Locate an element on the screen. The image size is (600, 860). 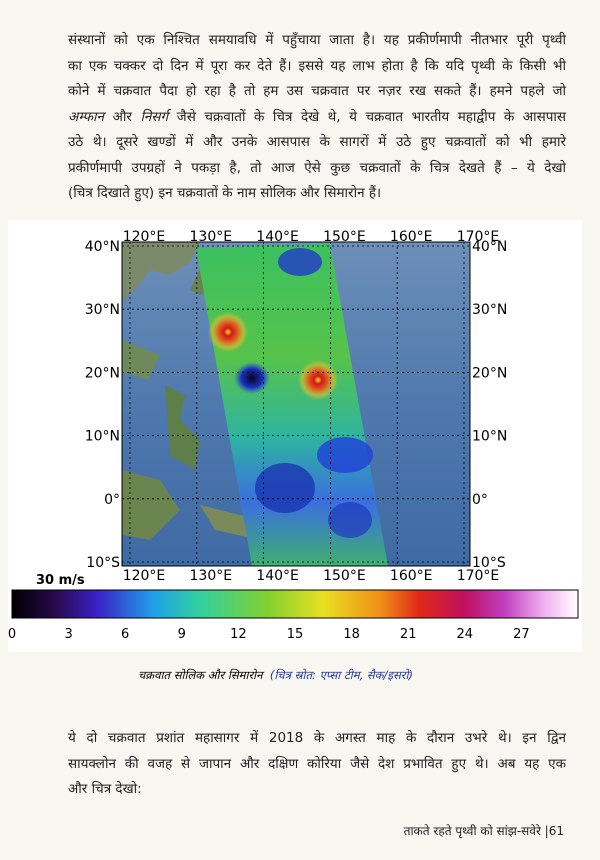
land-philippines is located at coordinates (182, 427).